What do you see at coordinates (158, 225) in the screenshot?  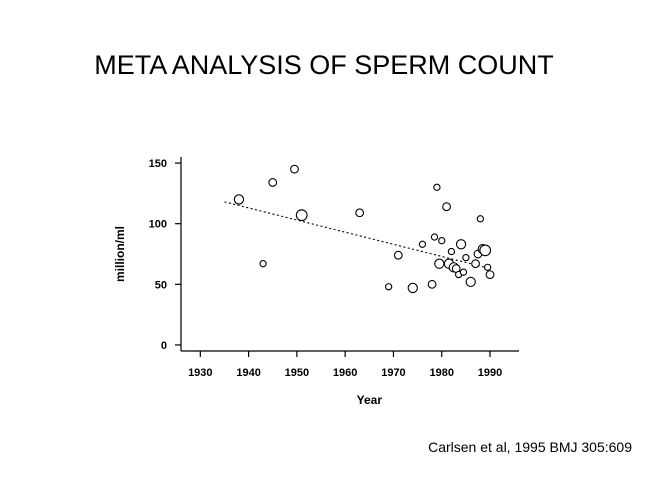 I see `y-tick-label: 100` at bounding box center [158, 225].